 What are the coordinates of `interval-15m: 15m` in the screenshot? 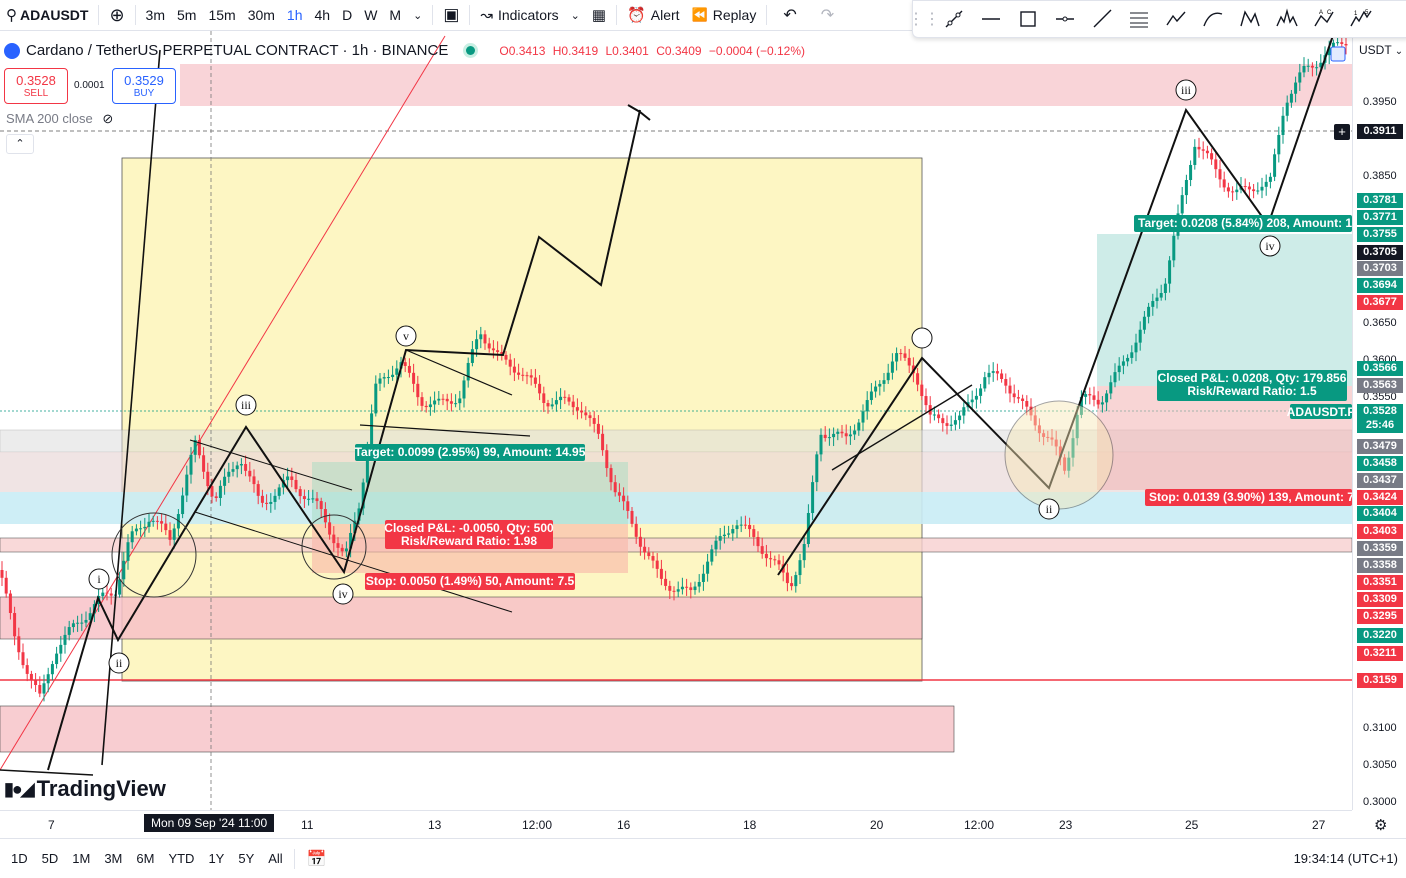 It's located at (222, 15).